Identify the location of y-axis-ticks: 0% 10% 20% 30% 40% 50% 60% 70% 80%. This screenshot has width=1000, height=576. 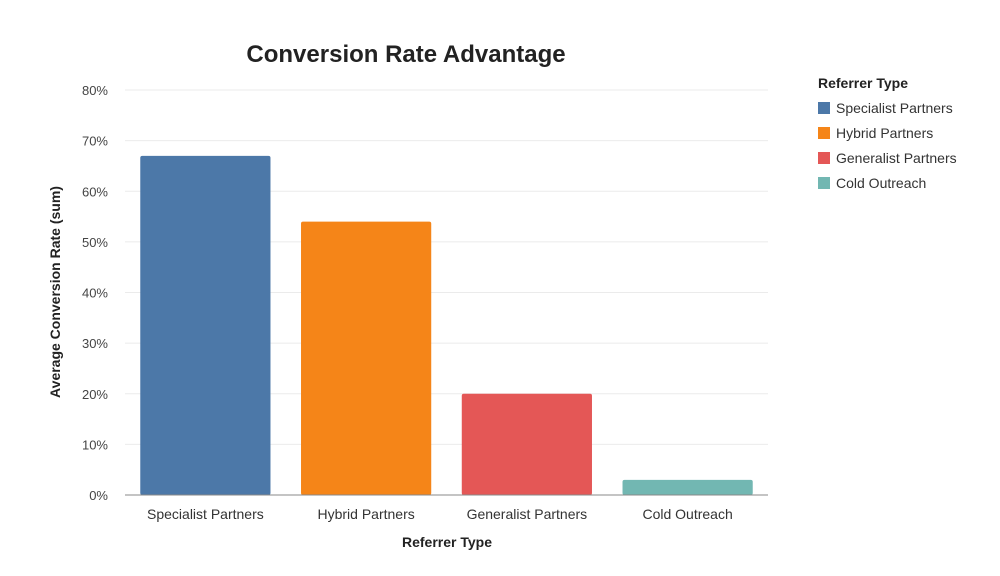
(95, 293).